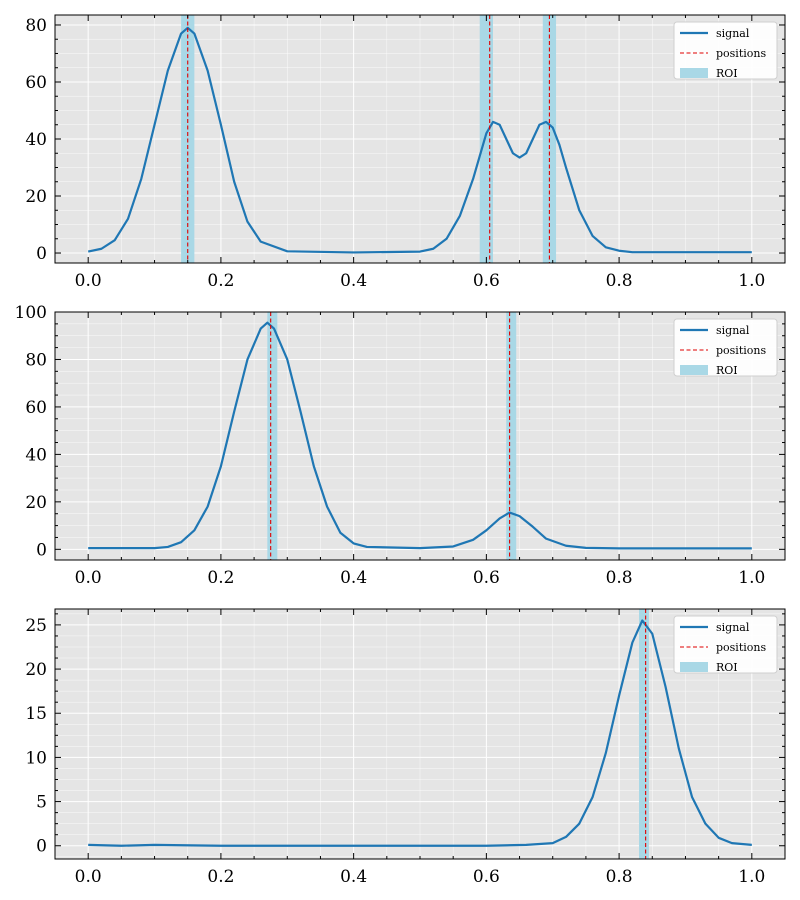 This screenshot has width=800, height=900. What do you see at coordinates (41, 803) in the screenshot?
I see `y-tick-label: 5` at bounding box center [41, 803].